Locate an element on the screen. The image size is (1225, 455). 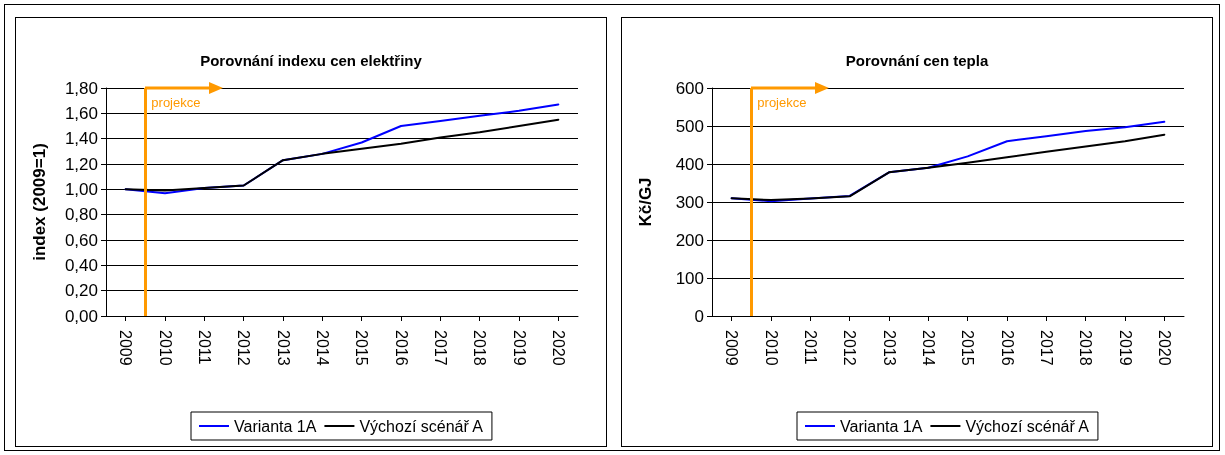
y-tick-label: 600 is located at coordinates (689, 88).